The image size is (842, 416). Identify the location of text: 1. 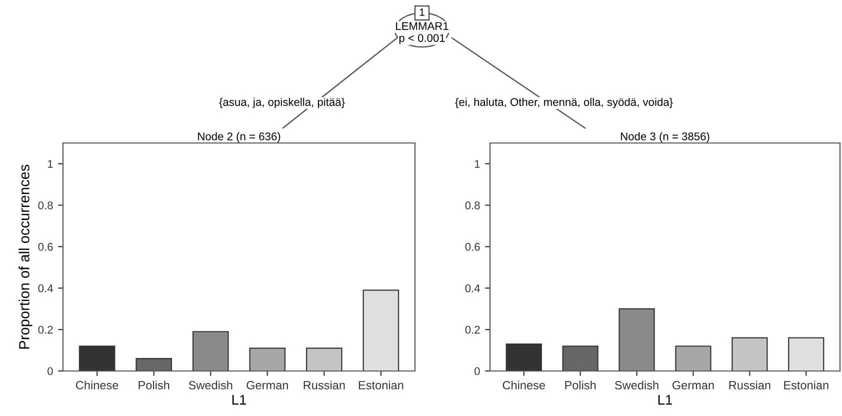
(422, 12).